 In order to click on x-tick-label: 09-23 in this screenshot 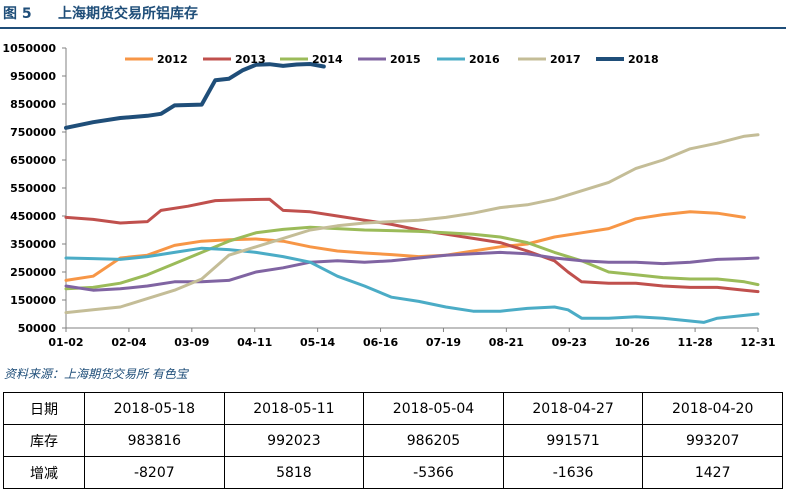, I will do `click(569, 342)`.